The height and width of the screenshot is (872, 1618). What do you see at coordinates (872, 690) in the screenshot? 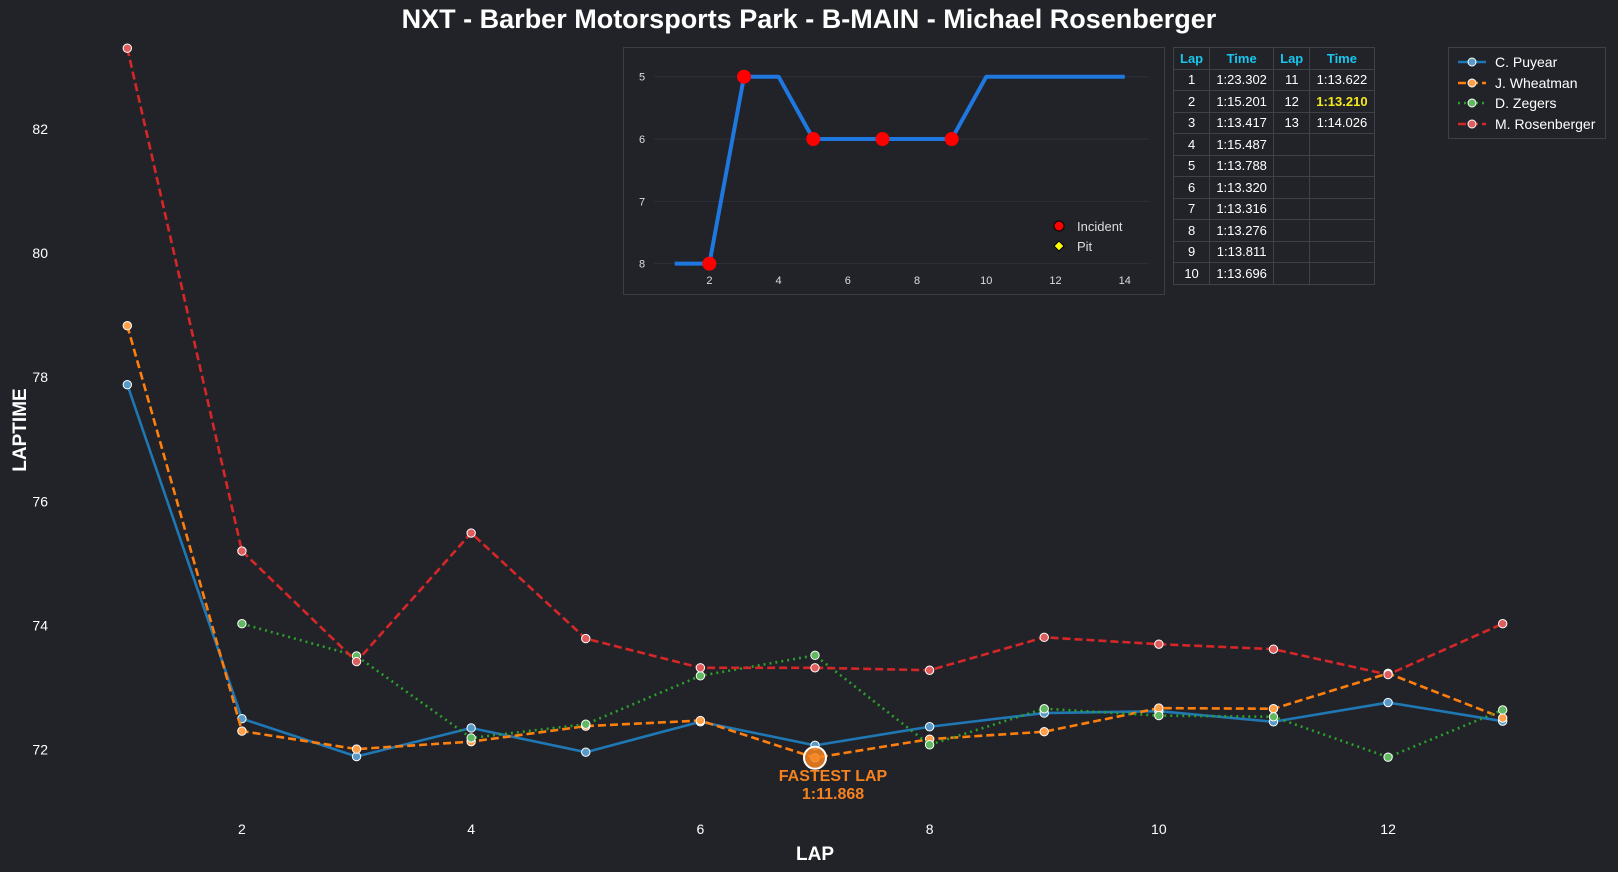
I see `series-d-zegers` at bounding box center [872, 690].